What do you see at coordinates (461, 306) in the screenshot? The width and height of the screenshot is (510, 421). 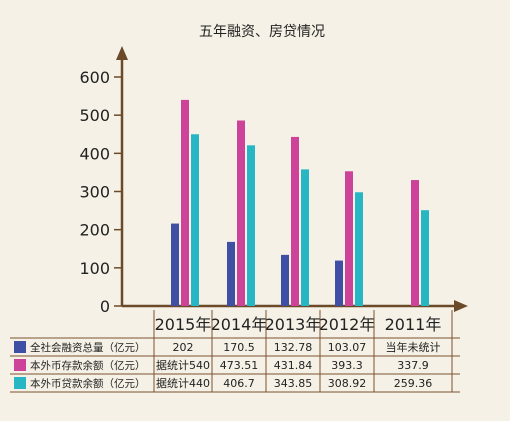 I see `x-axis-arrow` at bounding box center [461, 306].